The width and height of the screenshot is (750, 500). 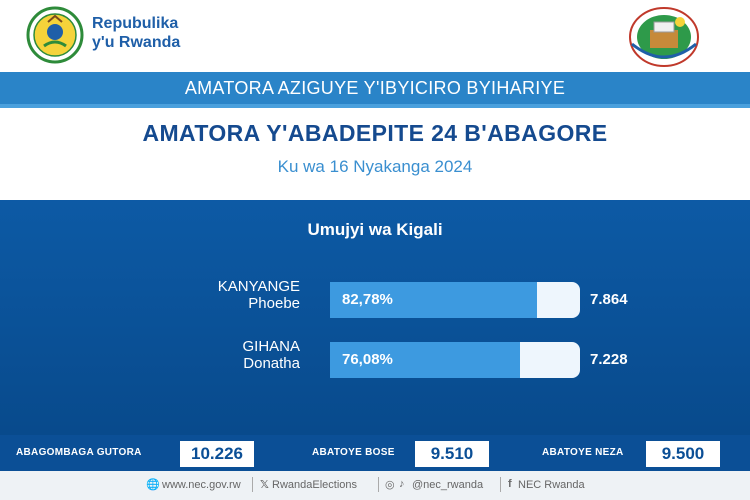 What do you see at coordinates (367, 359) in the screenshot?
I see `result-percent: 76,08%` at bounding box center [367, 359].